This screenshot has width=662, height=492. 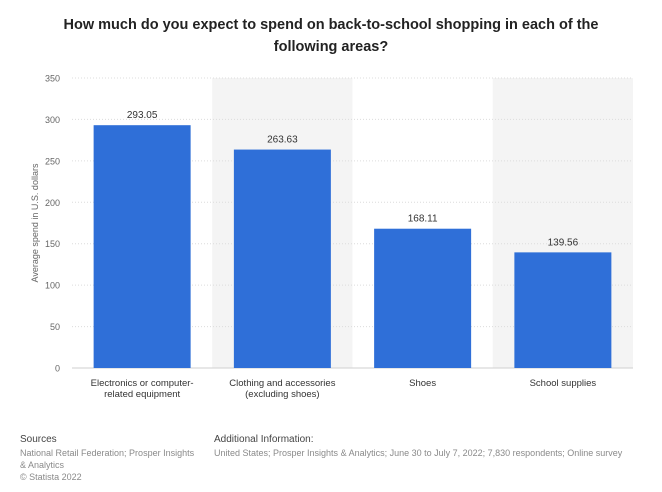 I want to click on y-axis-title: Average spend in U.S. dollars, so click(x=35, y=222).